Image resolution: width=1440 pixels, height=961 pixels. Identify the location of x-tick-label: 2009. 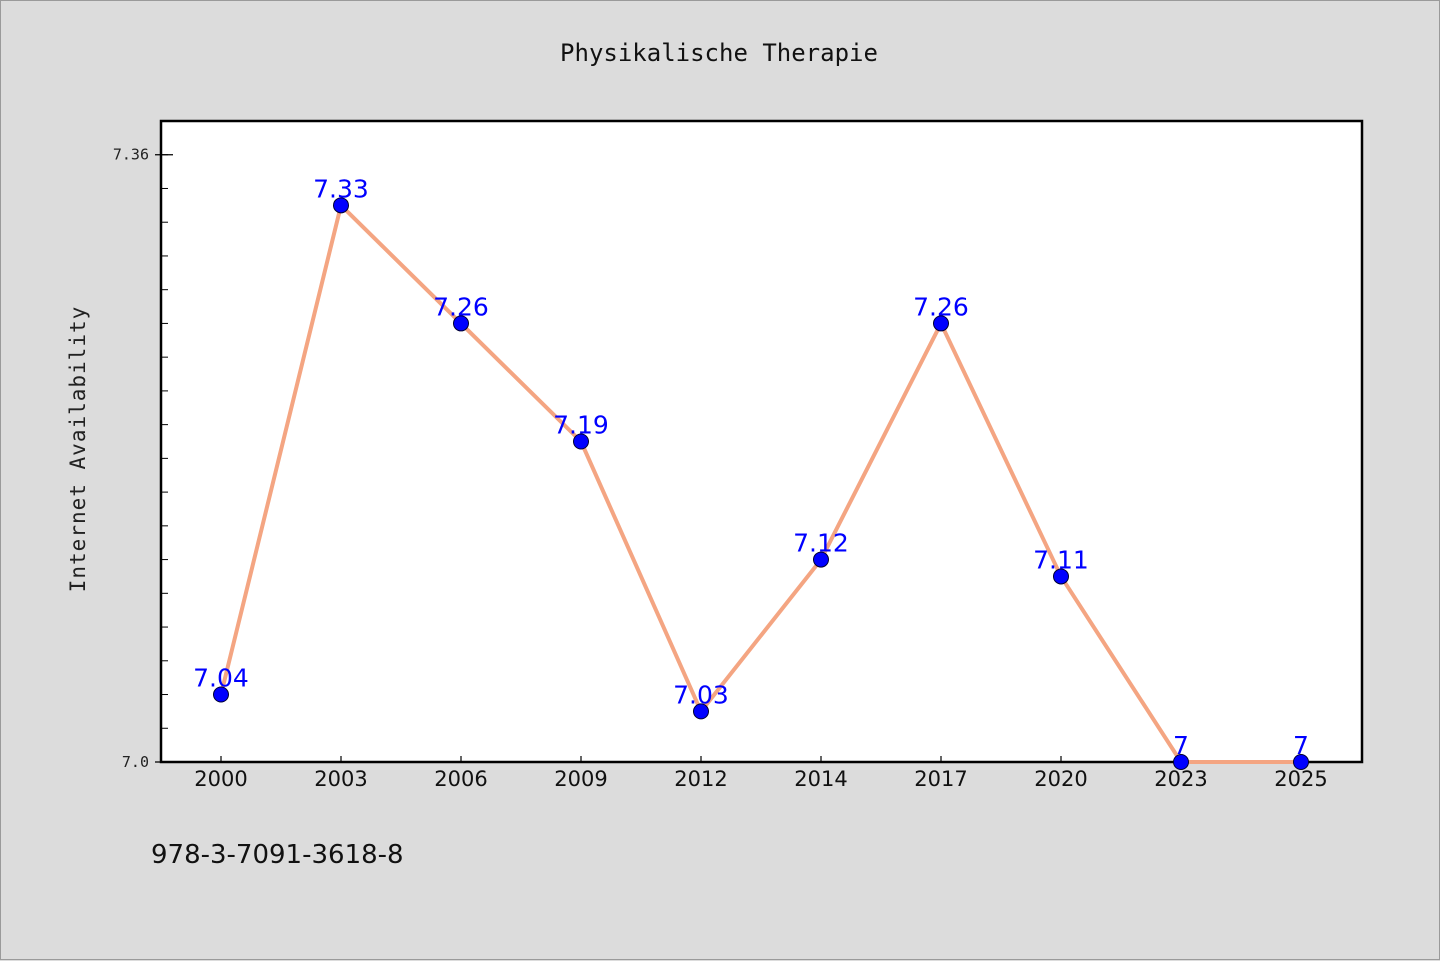
(580, 779).